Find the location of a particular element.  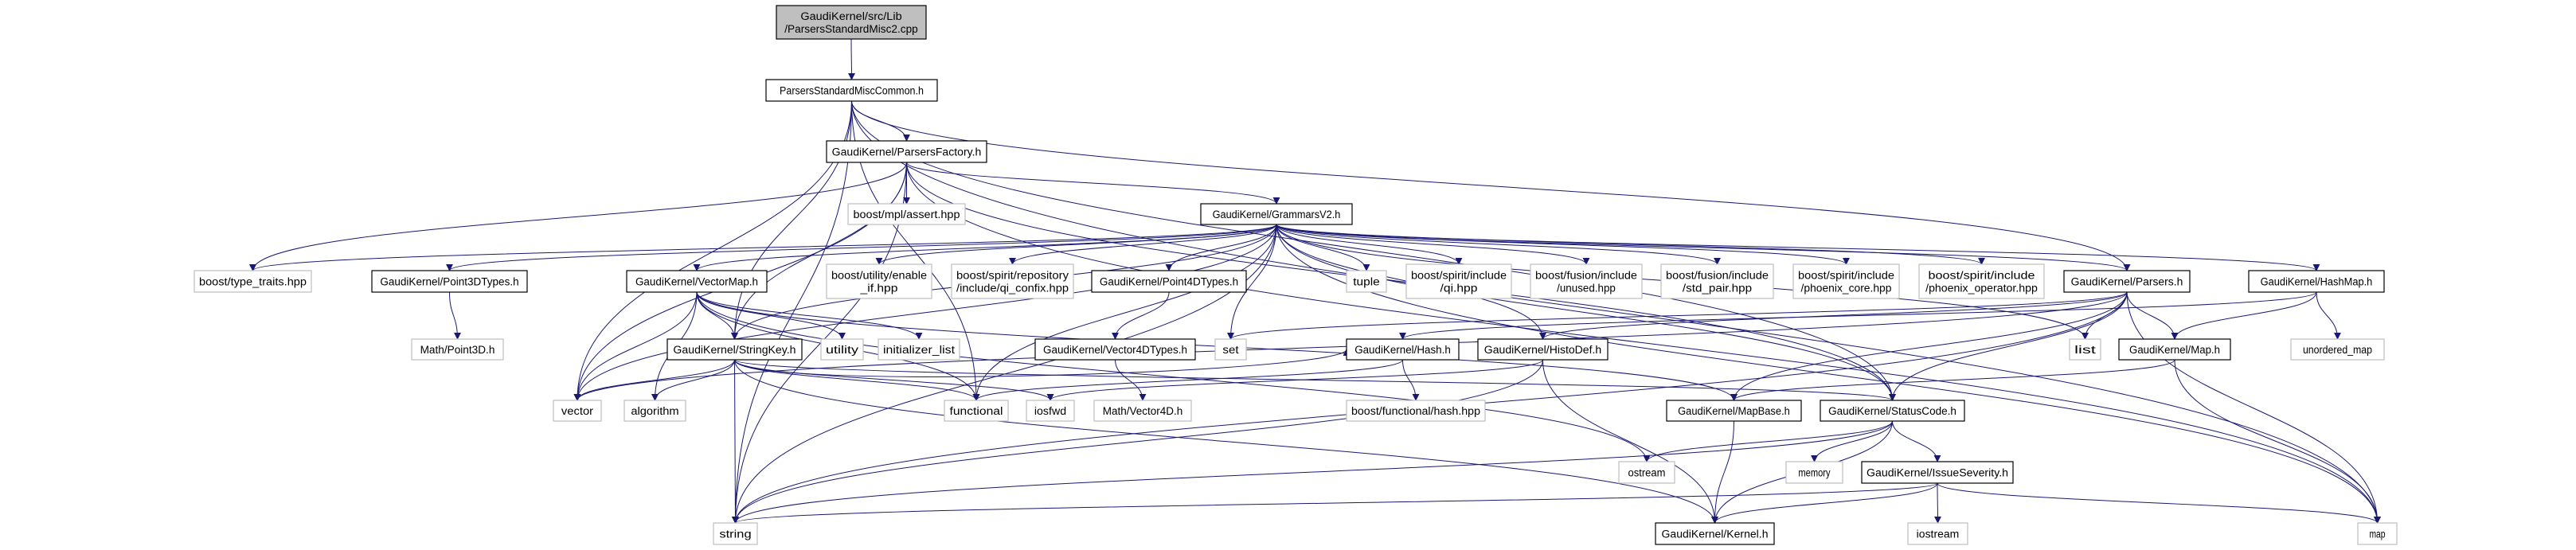

edge-vectormap-to-ostream is located at coordinates (1174, 376).